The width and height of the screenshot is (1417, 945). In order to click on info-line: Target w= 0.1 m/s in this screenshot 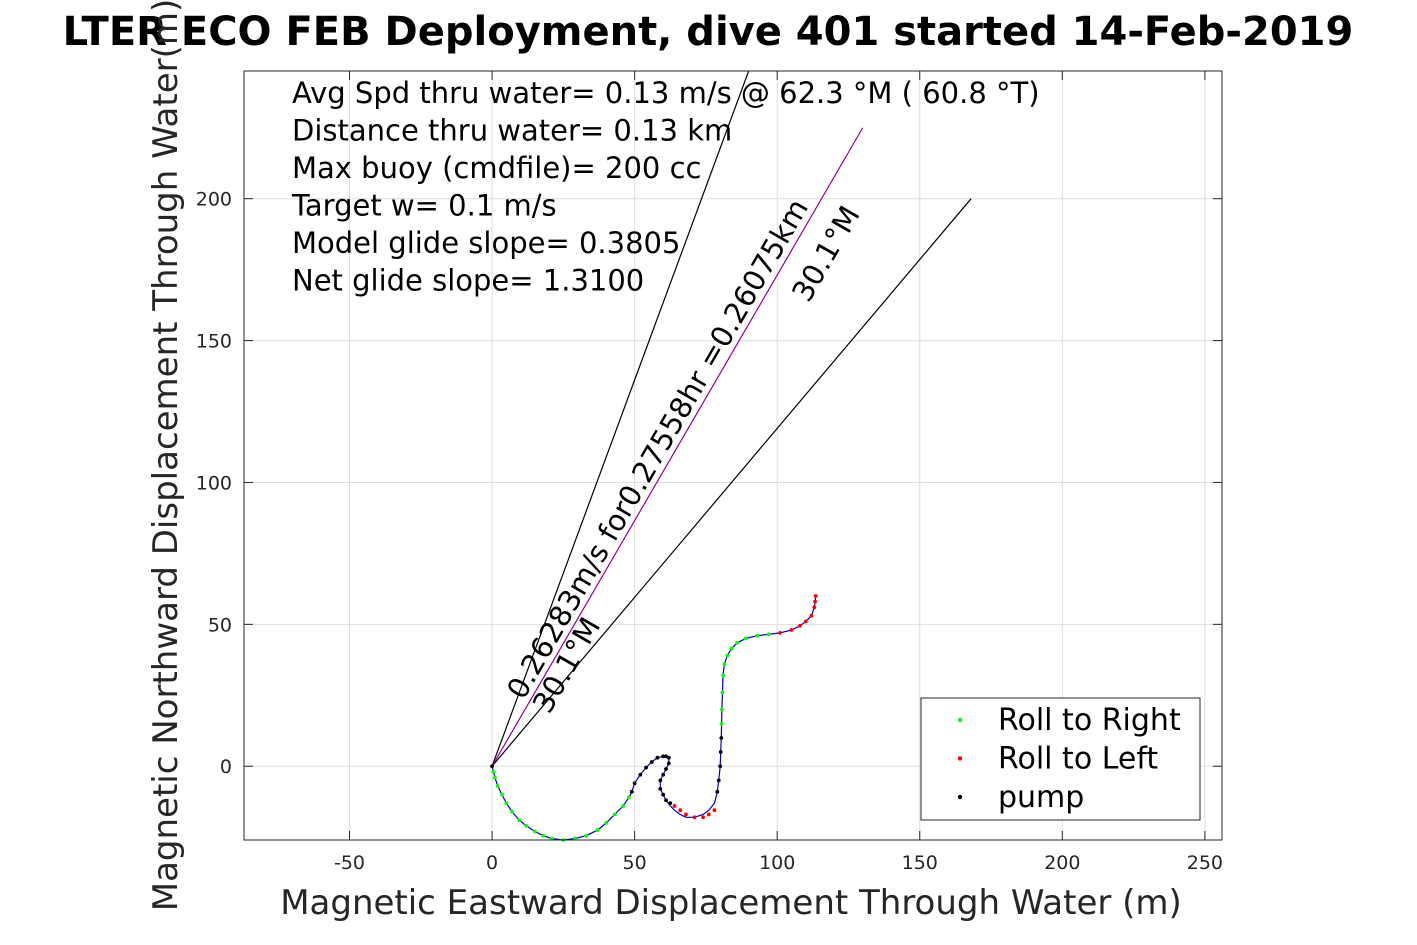, I will do `click(424, 206)`.